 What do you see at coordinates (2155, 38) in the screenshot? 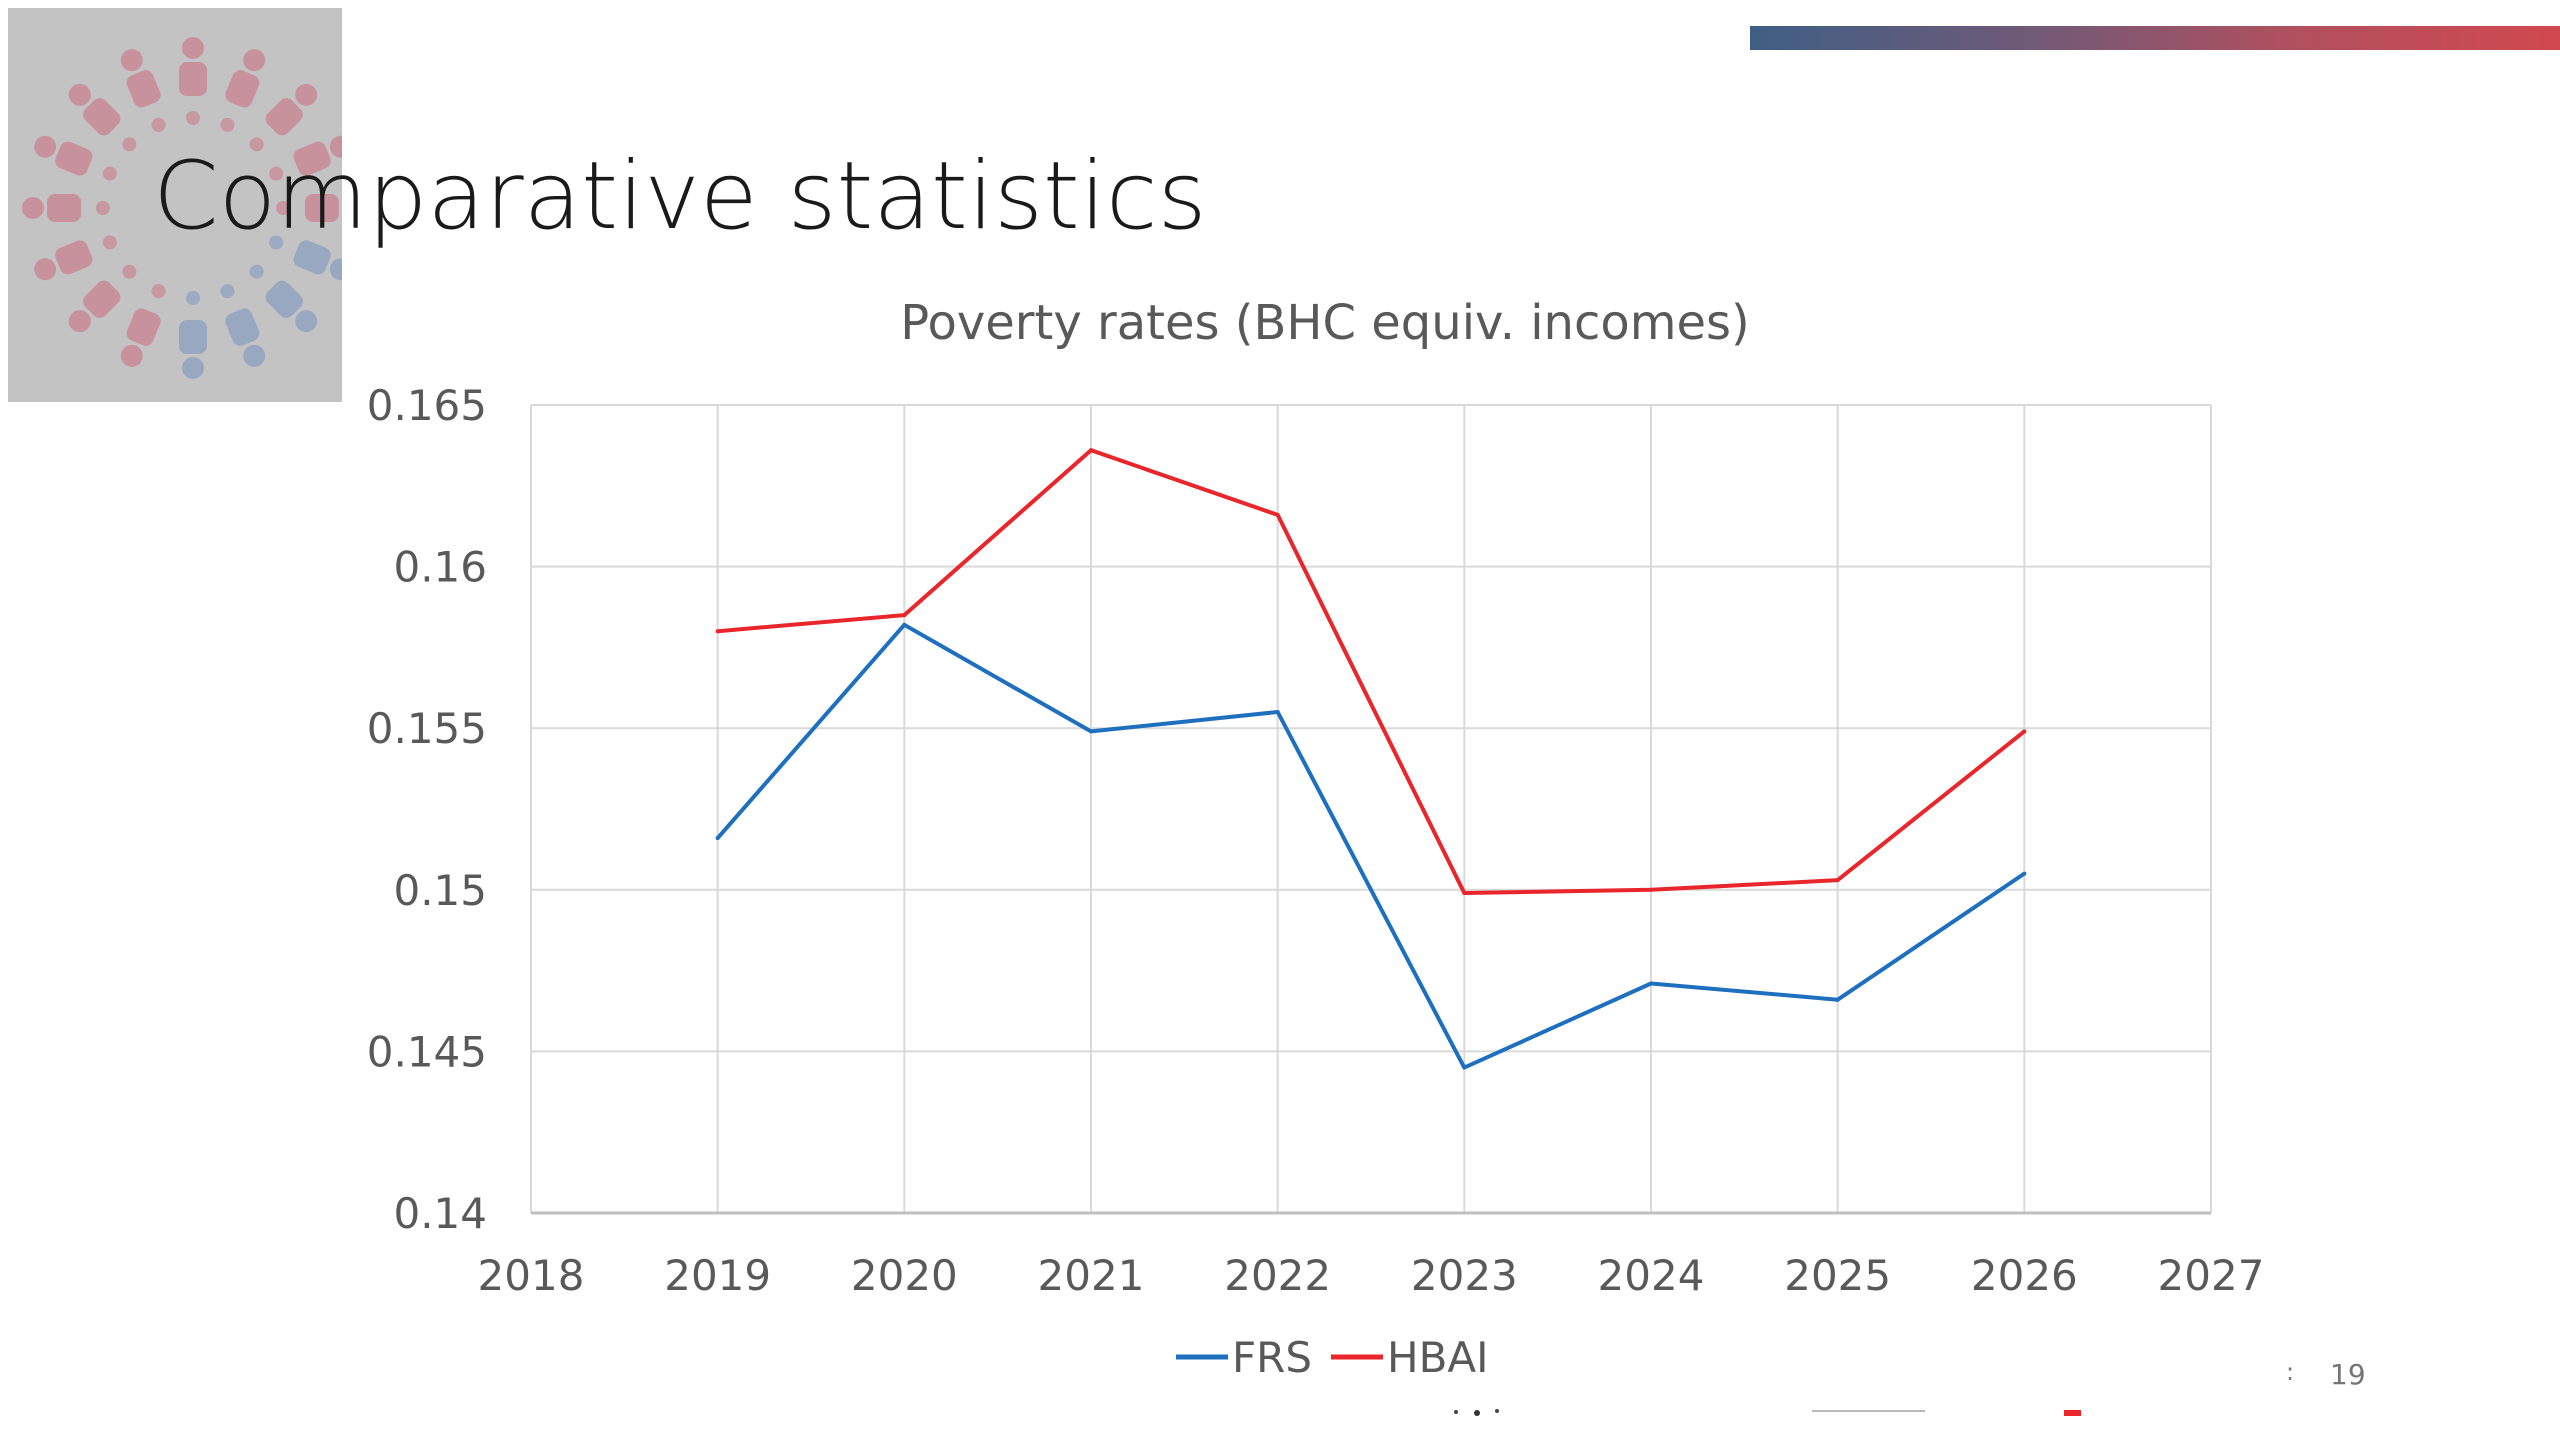
I see `accent-bar` at bounding box center [2155, 38].